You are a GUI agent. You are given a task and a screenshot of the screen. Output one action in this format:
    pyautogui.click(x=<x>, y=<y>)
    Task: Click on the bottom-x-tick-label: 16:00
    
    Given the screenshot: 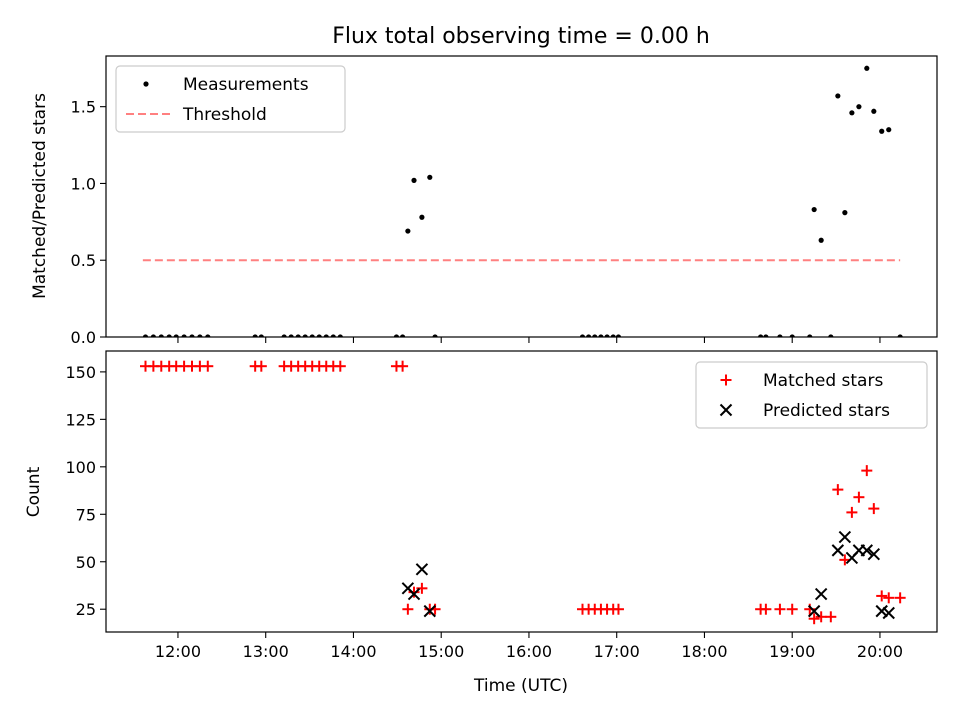 What is the action you would take?
    pyautogui.click(x=529, y=651)
    